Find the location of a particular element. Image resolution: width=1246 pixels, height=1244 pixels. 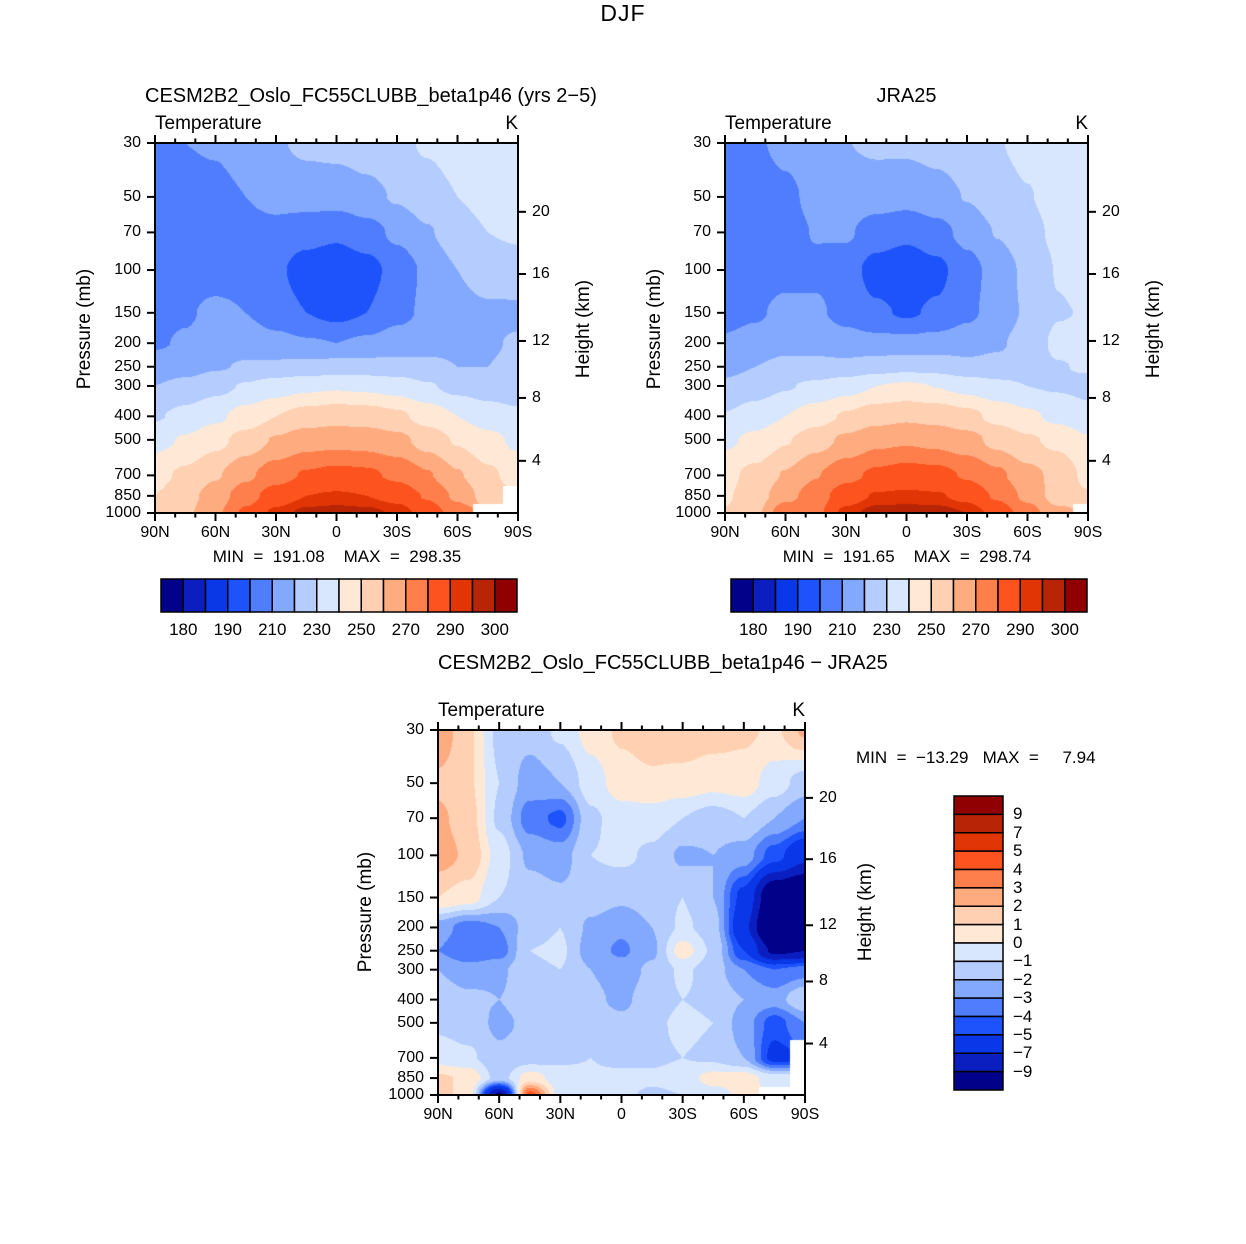

colorbar-tick-label: 2 is located at coordinates (1018, 906).